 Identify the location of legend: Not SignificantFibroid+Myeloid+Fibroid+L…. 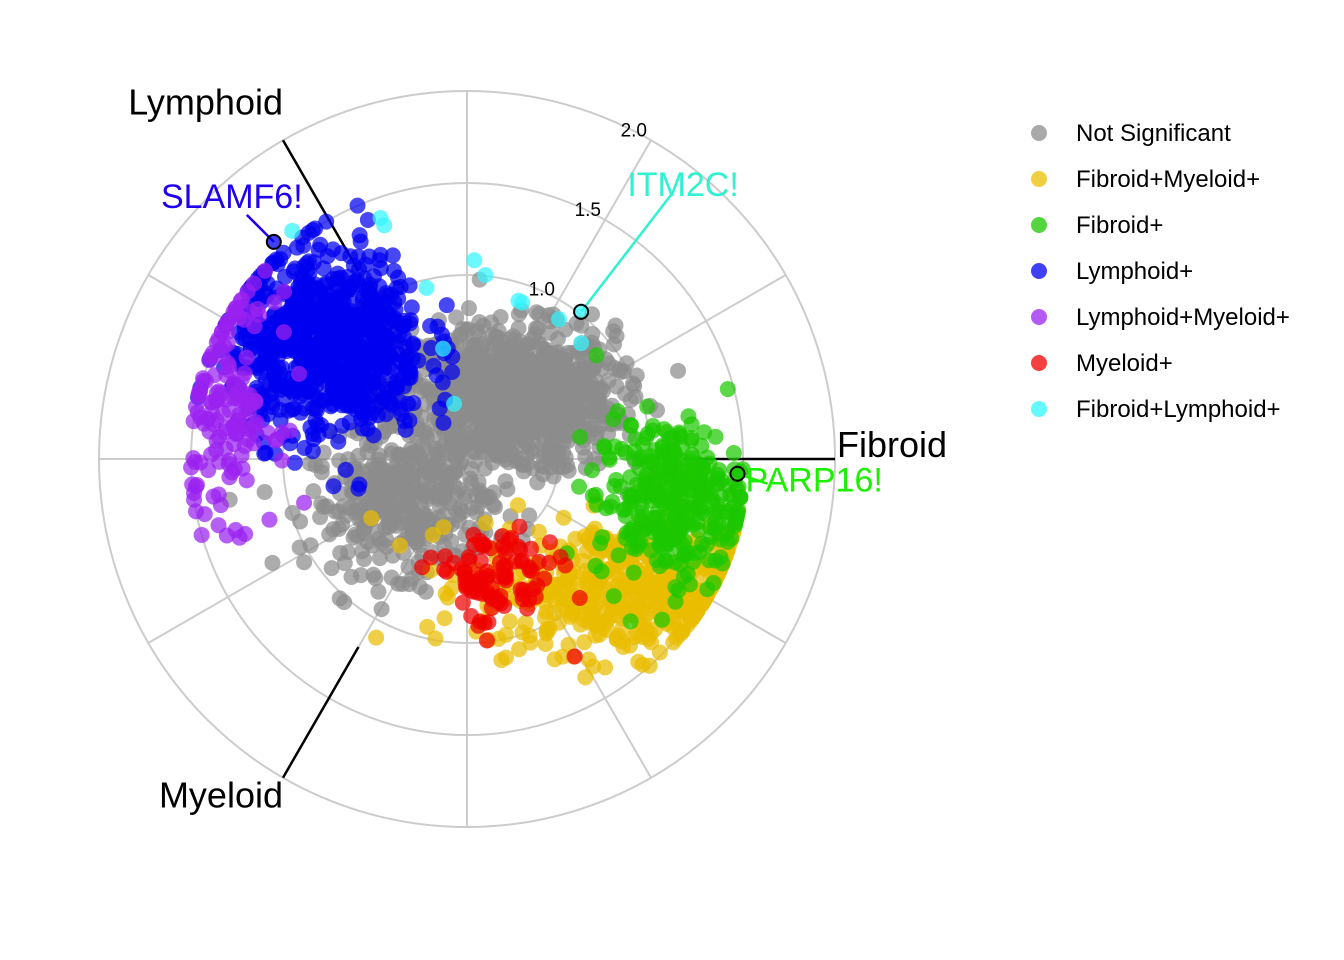
(1160, 271).